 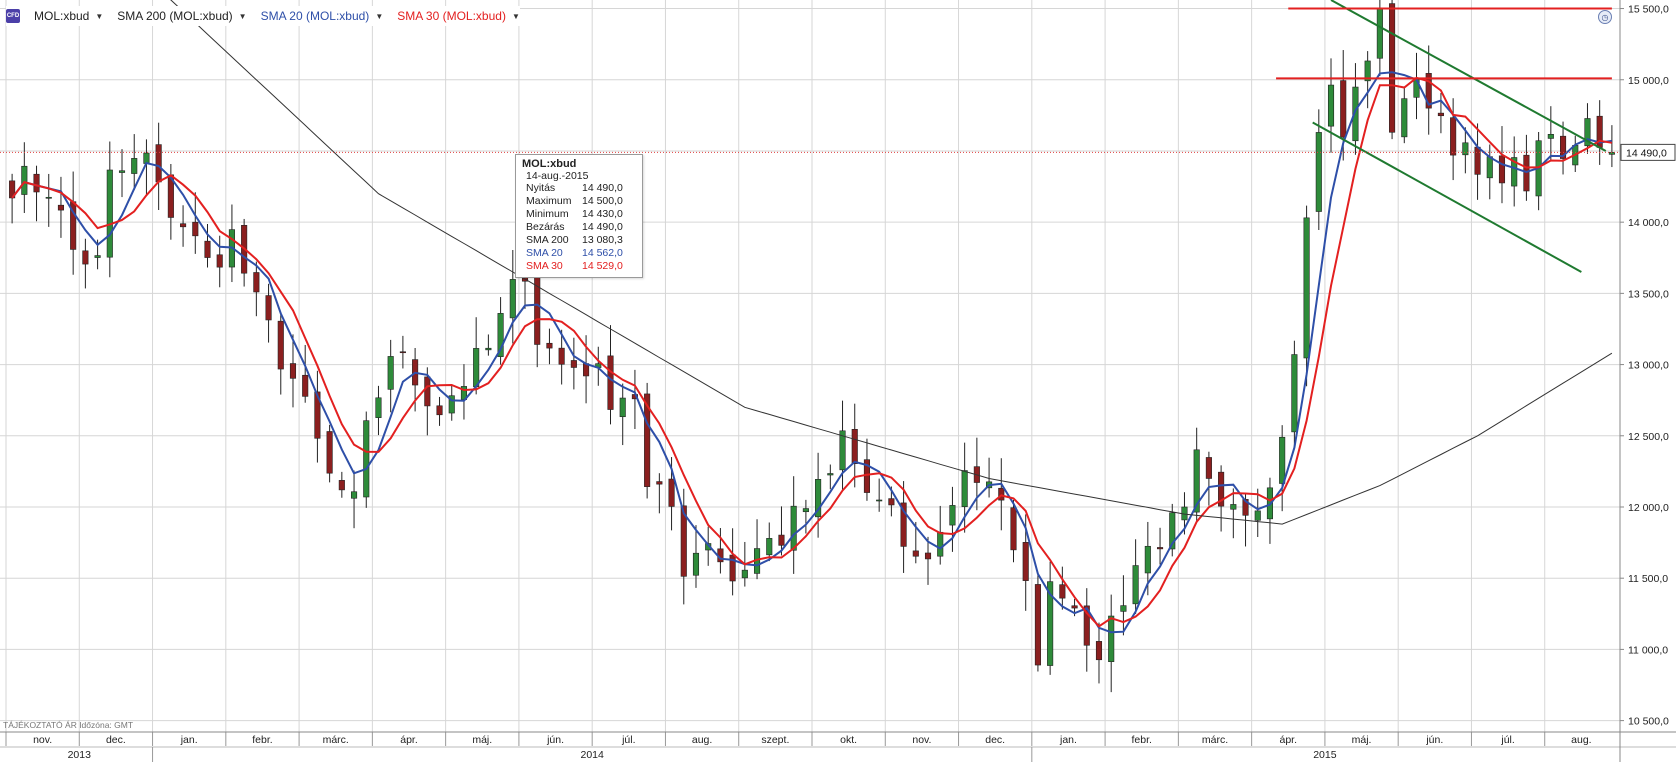 I want to click on year-label: 2013, so click(x=80, y=755).